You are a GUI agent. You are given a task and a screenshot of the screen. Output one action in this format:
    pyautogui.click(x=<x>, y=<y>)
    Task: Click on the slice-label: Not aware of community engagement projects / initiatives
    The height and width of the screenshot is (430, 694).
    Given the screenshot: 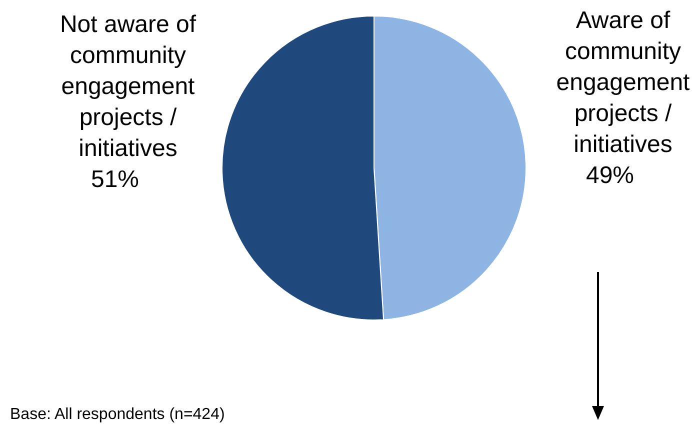 What is the action you would take?
    pyautogui.click(x=128, y=86)
    